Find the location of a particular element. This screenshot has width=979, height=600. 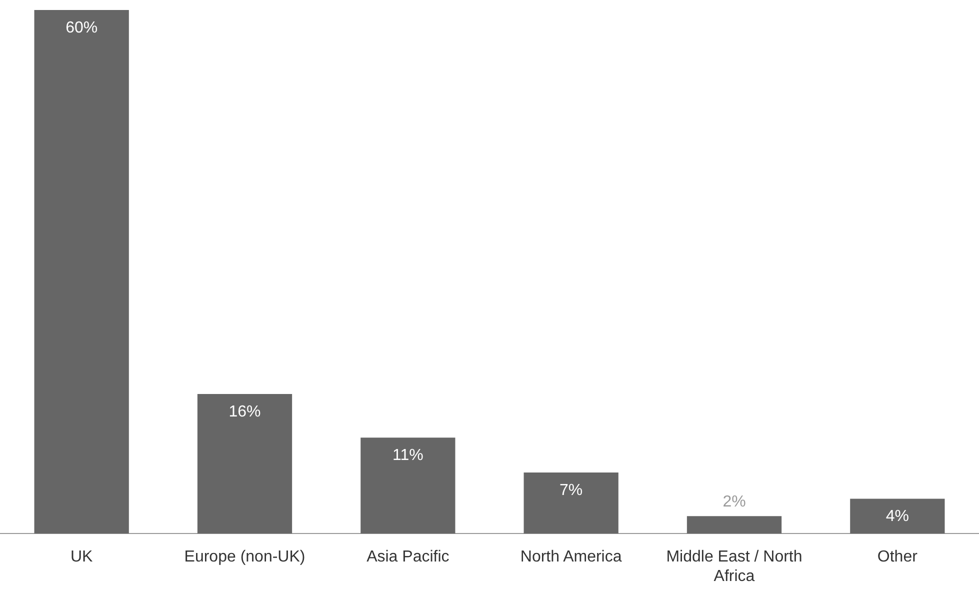

x-tick-label: Middle East / North Africa is located at coordinates (734, 566).